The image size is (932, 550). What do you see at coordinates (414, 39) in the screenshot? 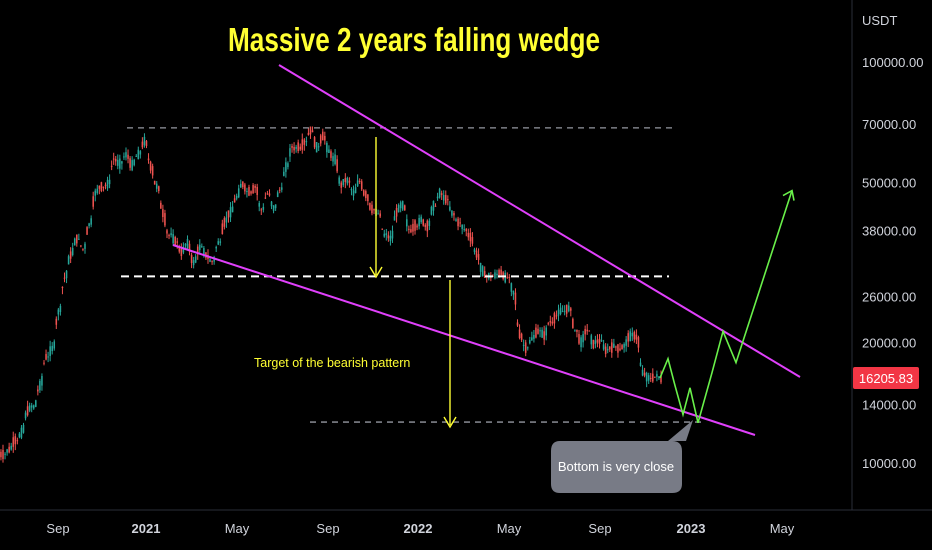
I see `chart-title: Massive 2 years falling wedge` at bounding box center [414, 39].